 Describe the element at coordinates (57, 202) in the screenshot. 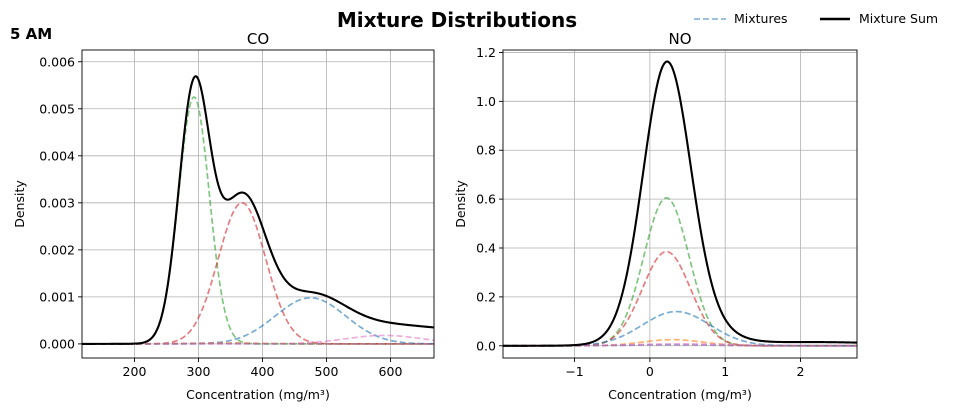

I see `co-ytick-label: 0.003` at that location.